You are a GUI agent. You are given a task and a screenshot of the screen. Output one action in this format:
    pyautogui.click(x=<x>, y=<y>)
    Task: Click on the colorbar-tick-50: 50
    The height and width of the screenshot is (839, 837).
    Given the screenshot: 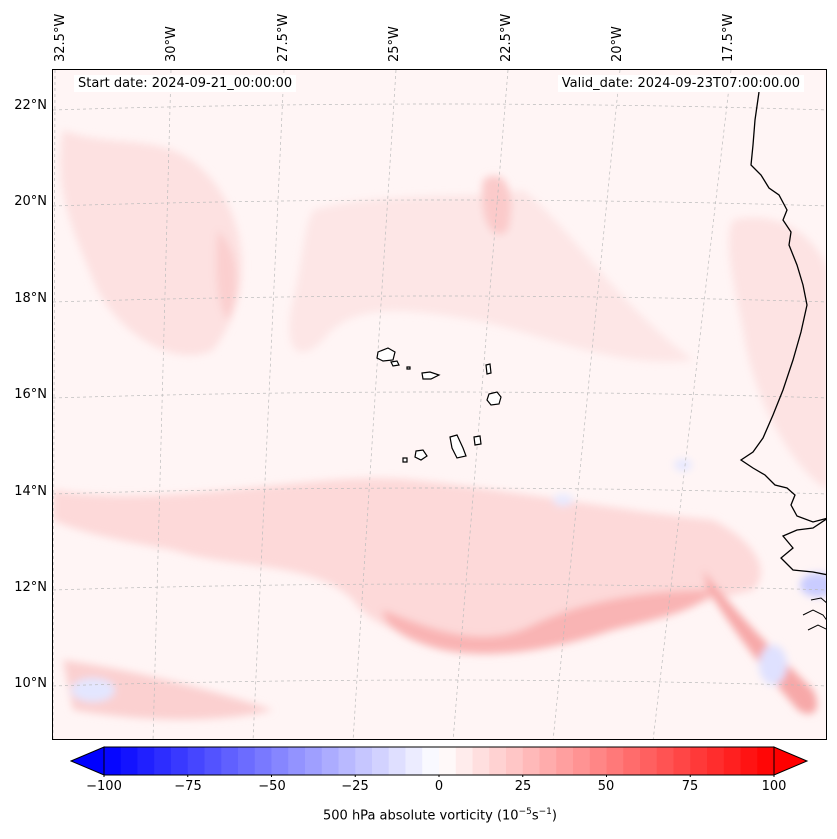 What is the action you would take?
    pyautogui.click(x=606, y=786)
    